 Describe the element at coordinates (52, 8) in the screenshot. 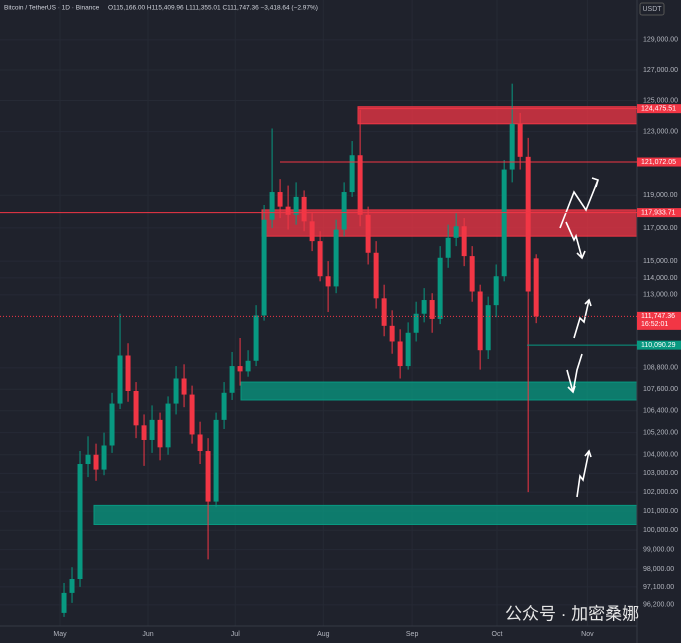

I see `chart-title: Bitcoin / TetherUS · 1D · Binance` at that location.